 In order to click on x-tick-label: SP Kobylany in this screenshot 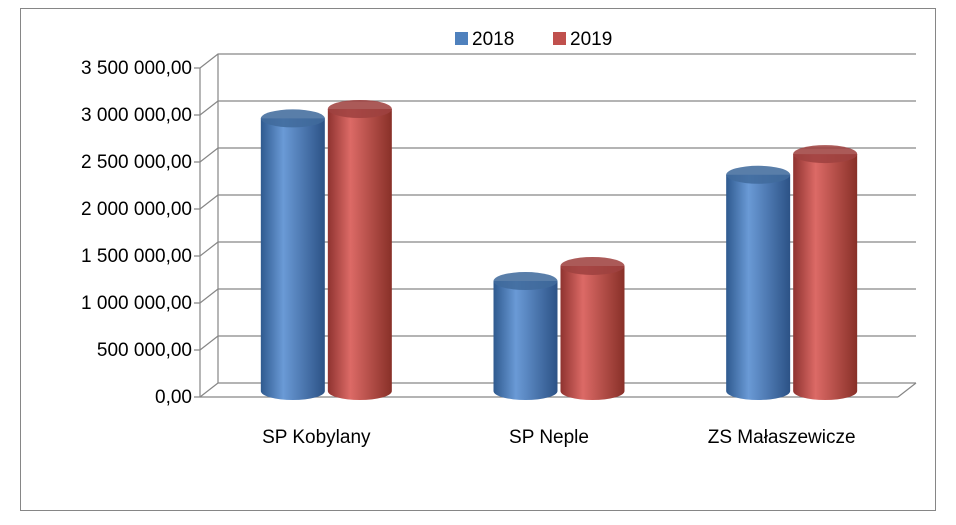, I will do `click(316, 437)`.